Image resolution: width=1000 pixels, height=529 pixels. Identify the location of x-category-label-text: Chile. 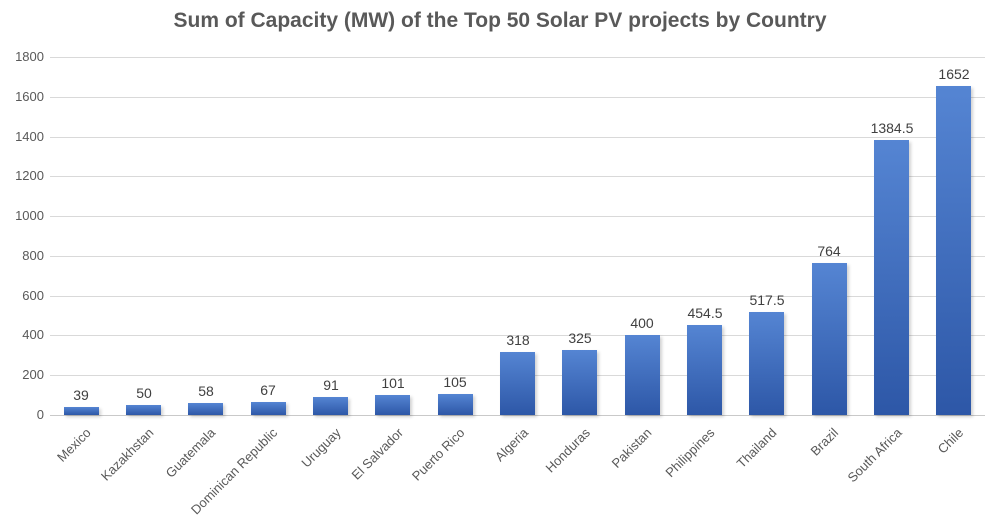
(951, 441).